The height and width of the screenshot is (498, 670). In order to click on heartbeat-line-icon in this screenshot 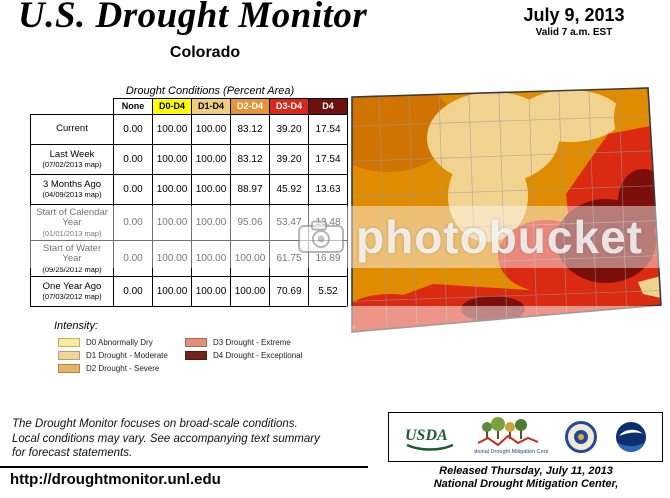, I will do `click(507, 440)`.